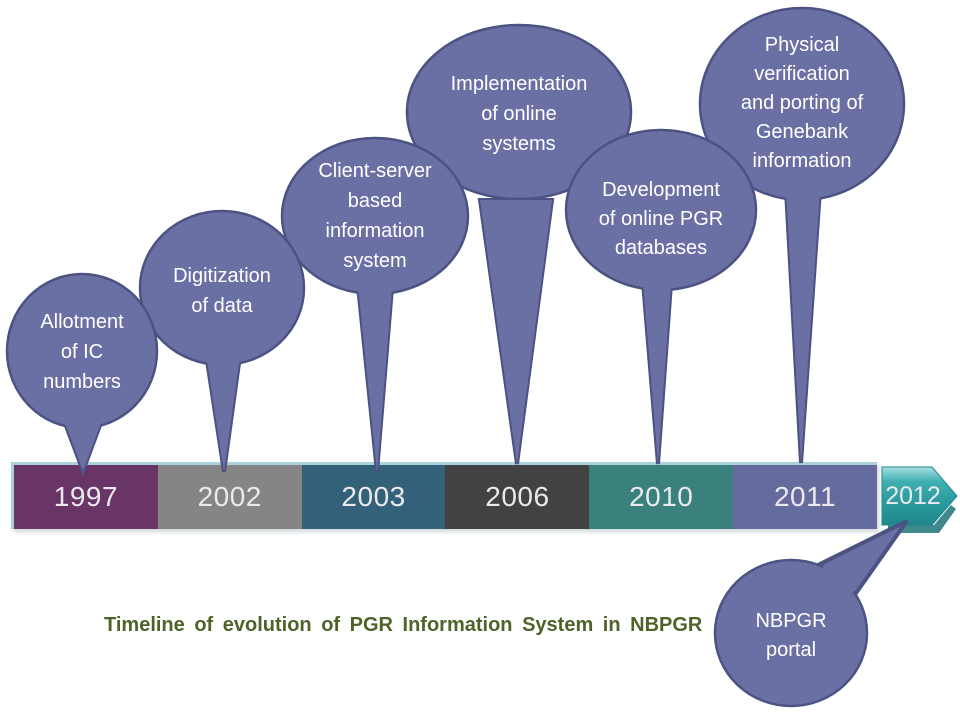  Describe the element at coordinates (519, 84) in the screenshot. I see `balloon-text-line: Implementation` at that location.